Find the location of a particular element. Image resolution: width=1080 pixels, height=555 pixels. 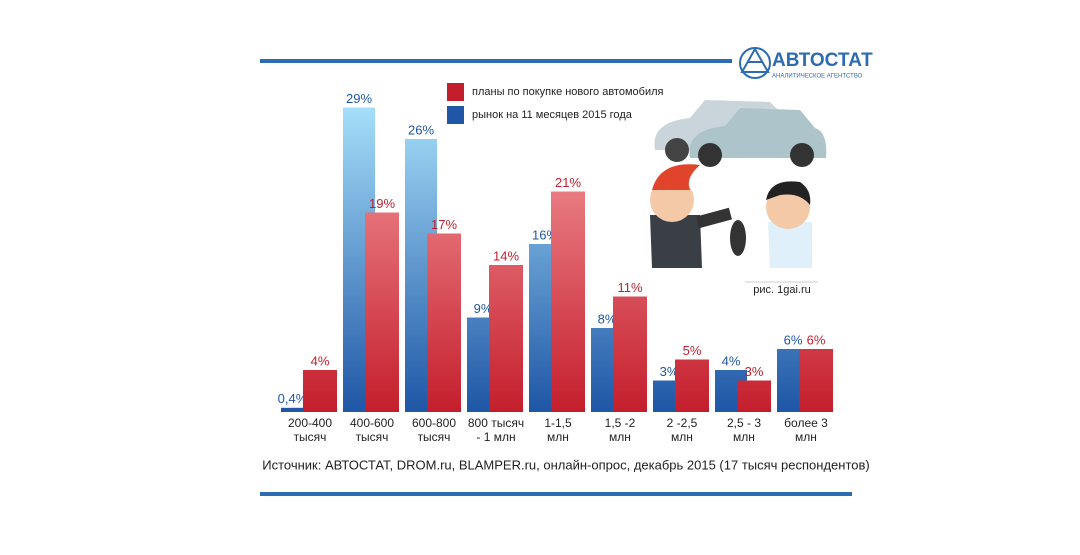

value-label: 11% is located at coordinates (629, 287).